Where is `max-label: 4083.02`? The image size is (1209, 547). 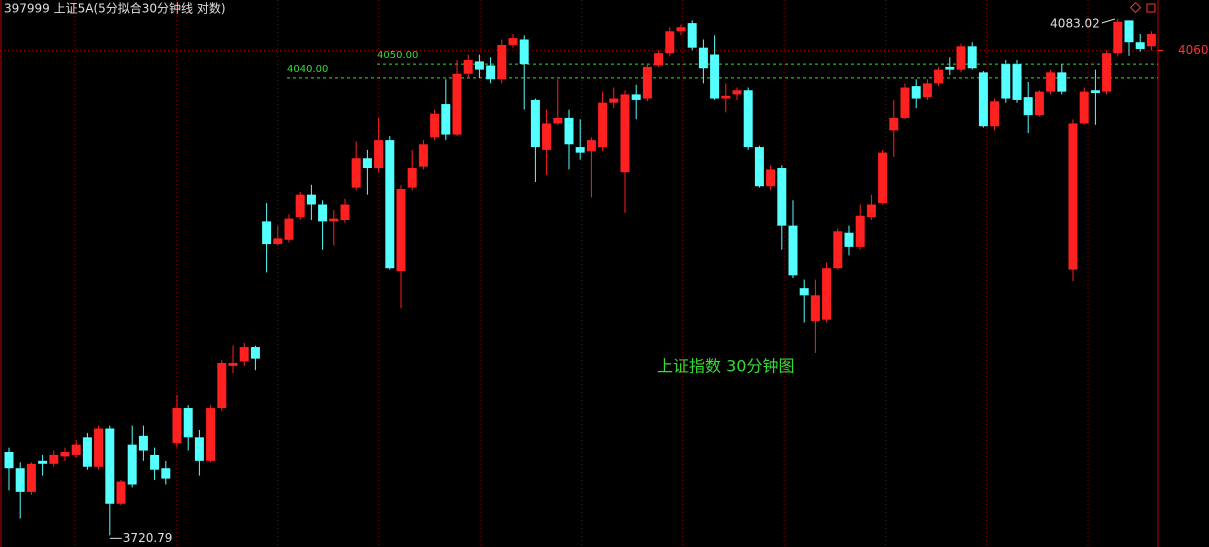 max-label: 4083.02 is located at coordinates (1075, 23).